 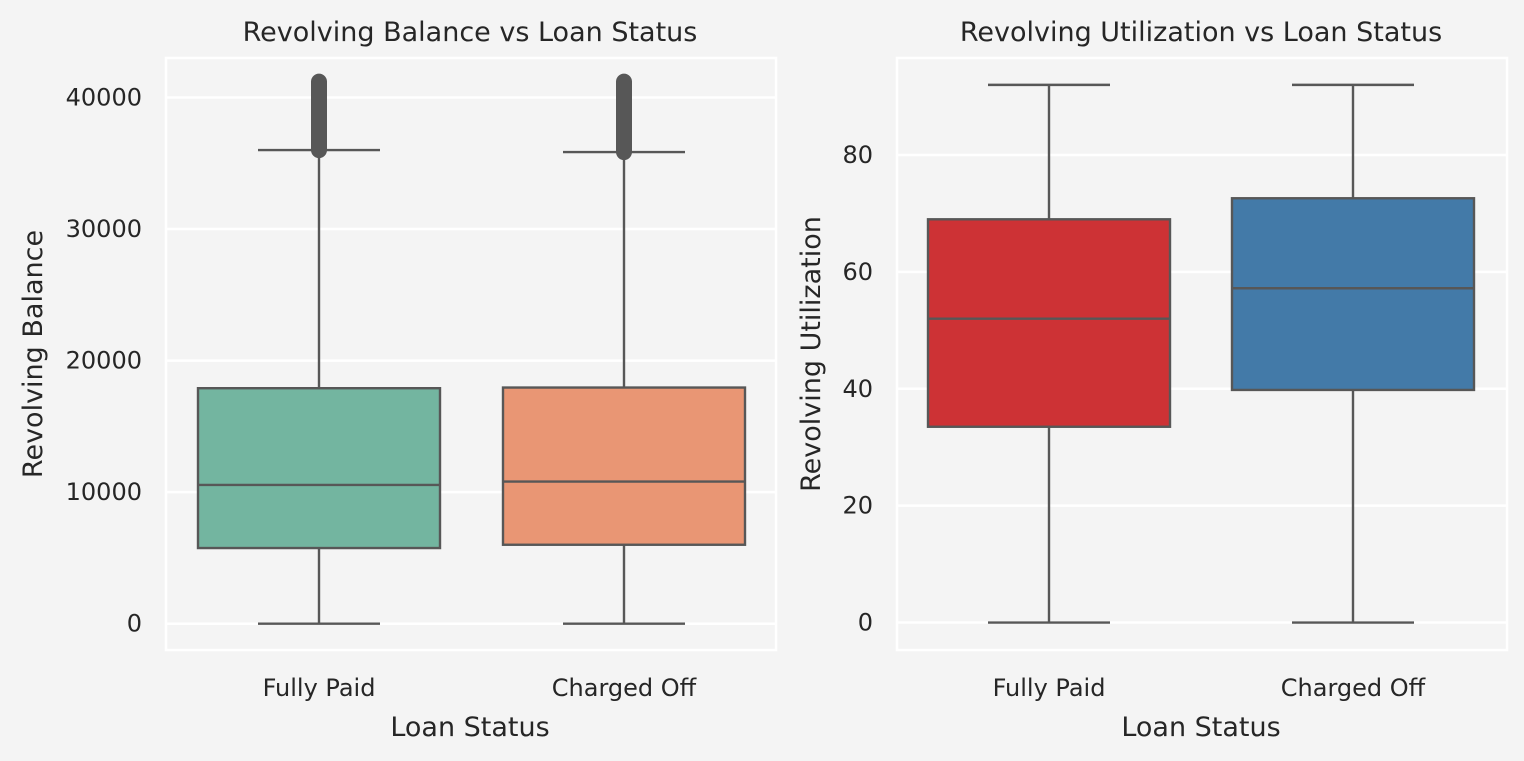 I want to click on y-tick-label: 80, so click(x=857, y=155).